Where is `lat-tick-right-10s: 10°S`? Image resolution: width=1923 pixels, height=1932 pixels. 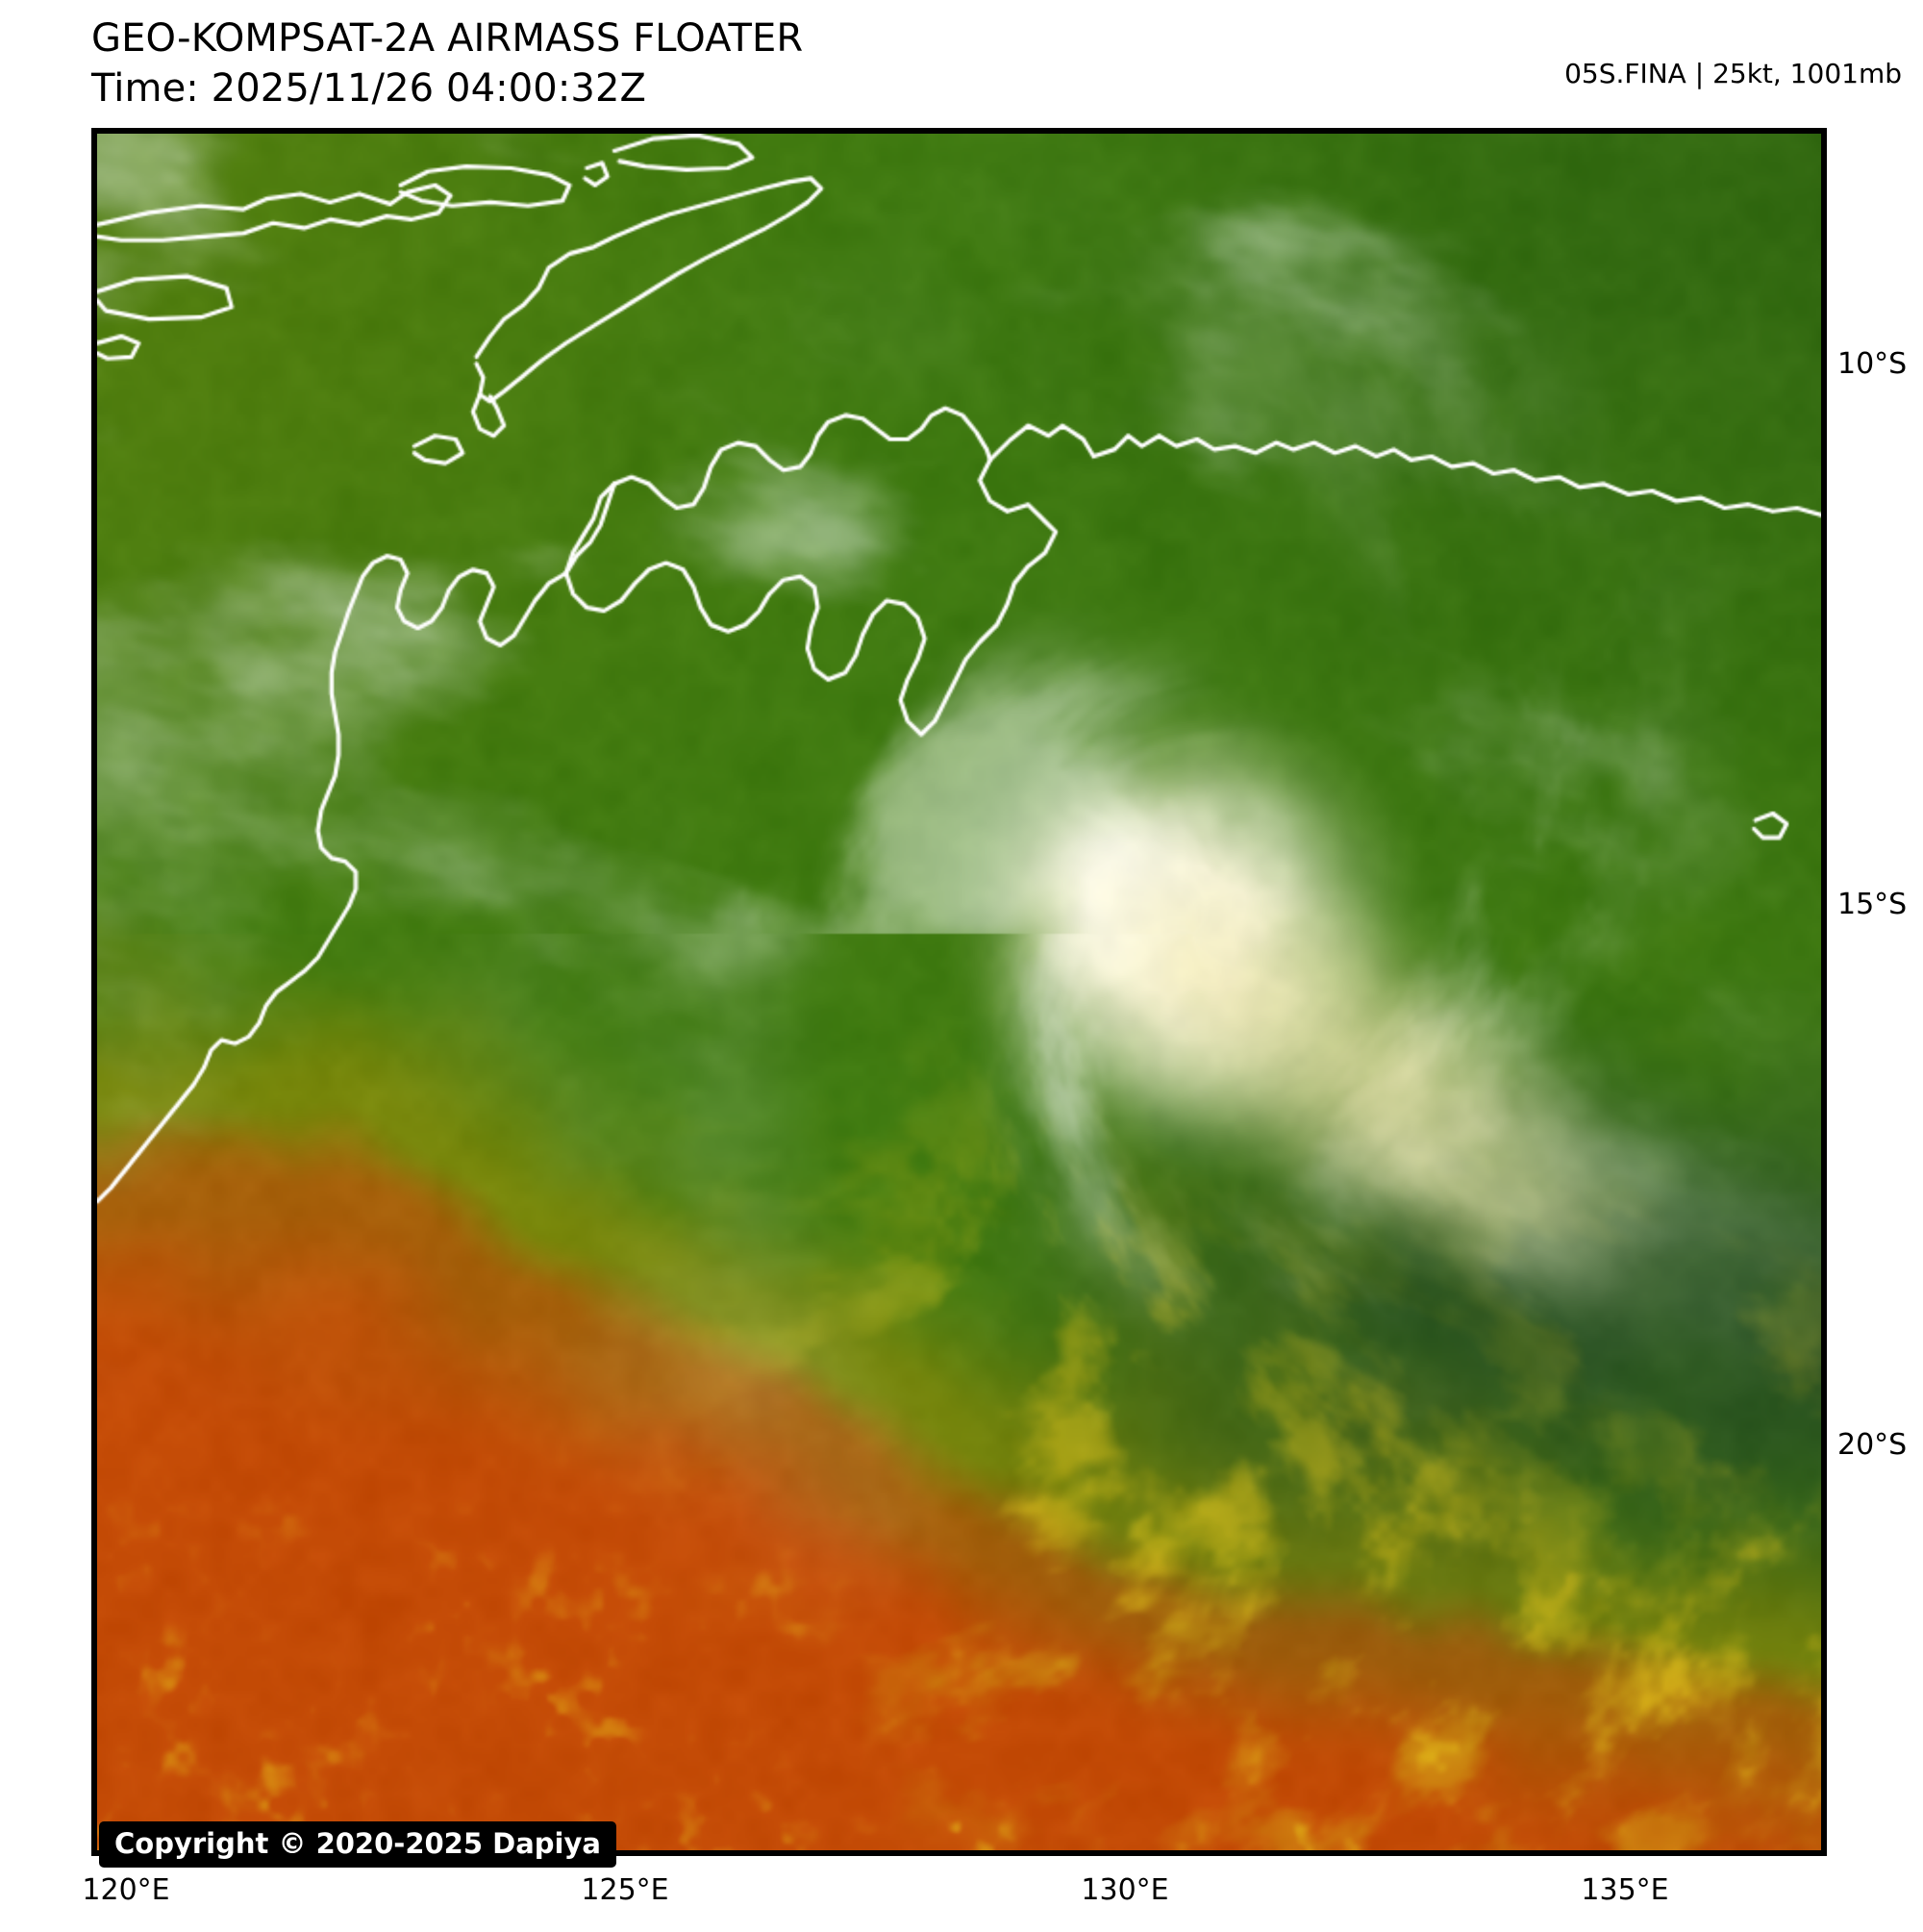 lat-tick-right-10s: 10°S is located at coordinates (1872, 364).